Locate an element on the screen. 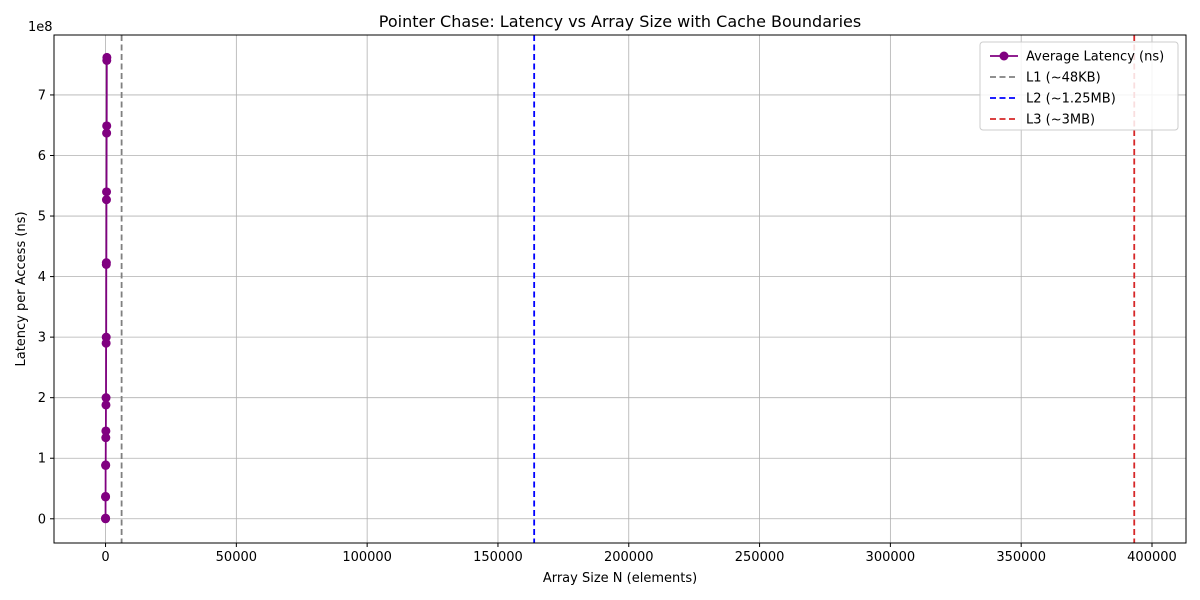 This screenshot has height=600, width=1200. legend-entry-label: L1 (~48KB) is located at coordinates (1063, 78).